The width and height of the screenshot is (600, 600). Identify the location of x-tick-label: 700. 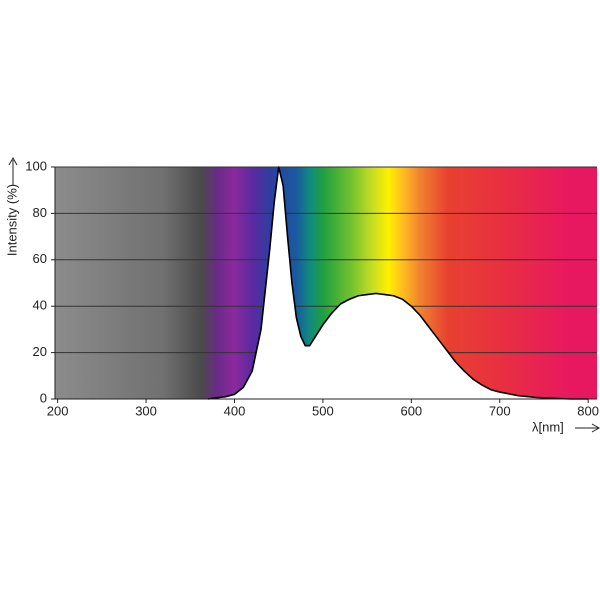
(500, 410).